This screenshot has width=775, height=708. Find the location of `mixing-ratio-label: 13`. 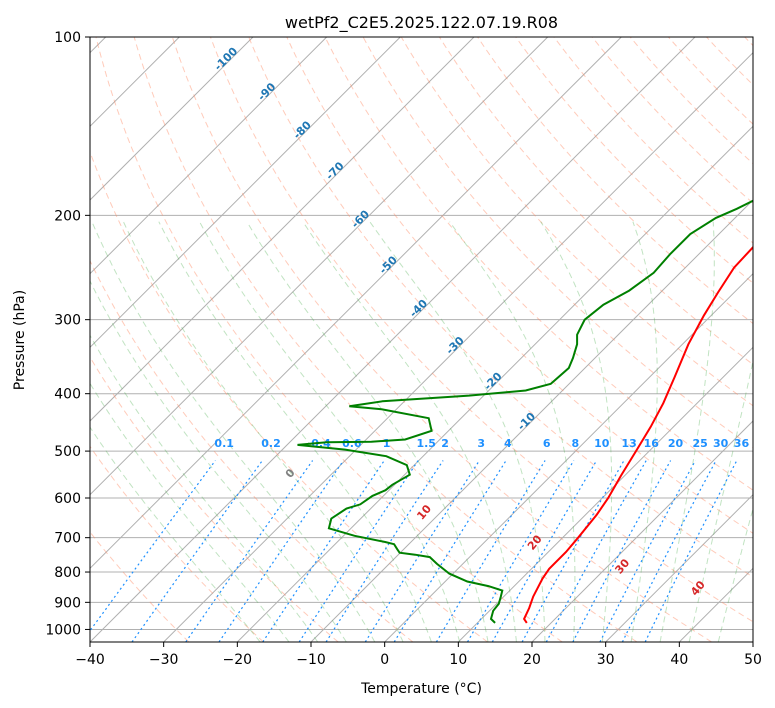

mixing-ratio-label: 13 is located at coordinates (628, 443).